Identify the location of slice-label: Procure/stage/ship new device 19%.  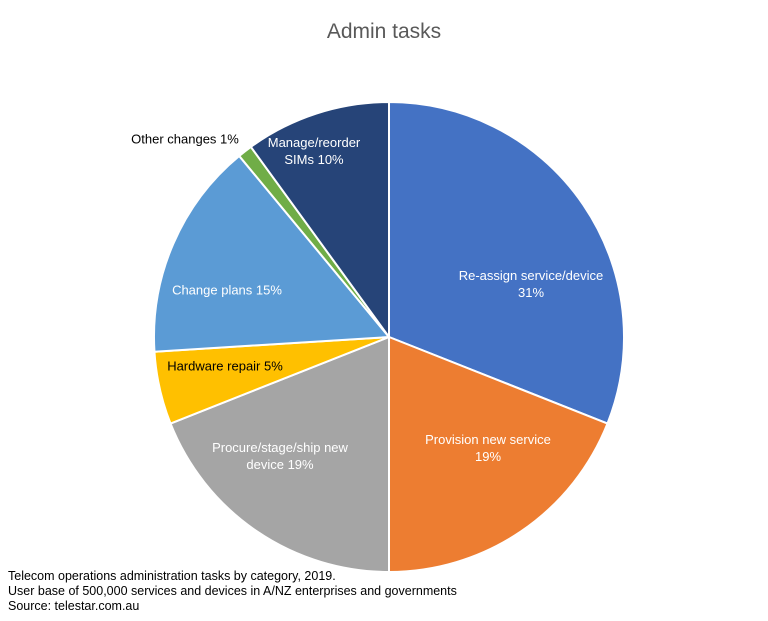
(280, 456).